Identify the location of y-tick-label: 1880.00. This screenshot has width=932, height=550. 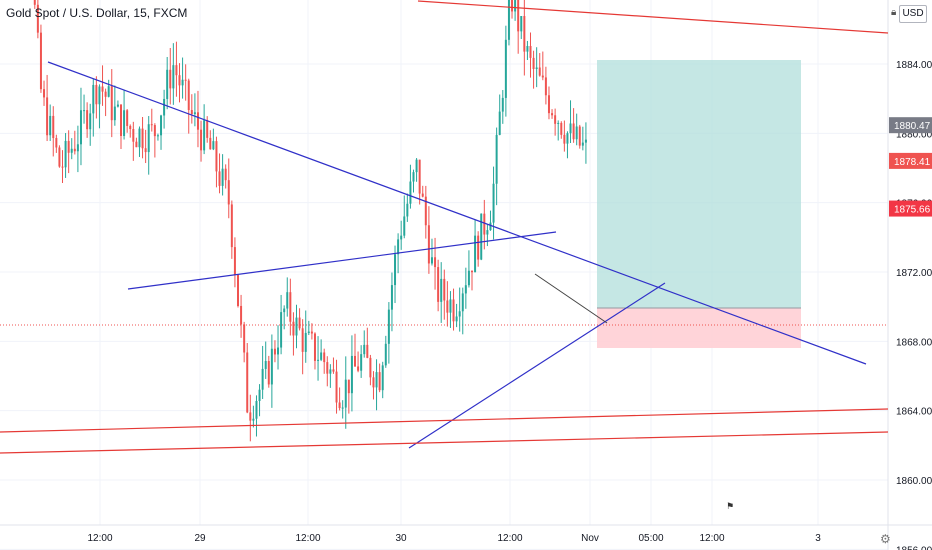
(914, 134).